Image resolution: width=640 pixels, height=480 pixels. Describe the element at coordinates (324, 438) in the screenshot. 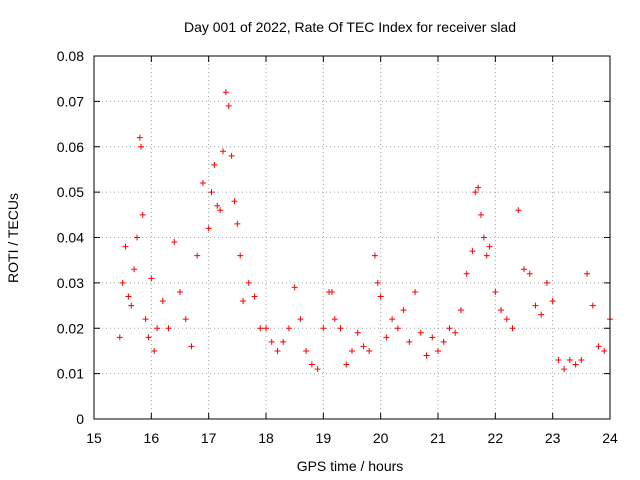

I see `x-tick-label: 19` at that location.